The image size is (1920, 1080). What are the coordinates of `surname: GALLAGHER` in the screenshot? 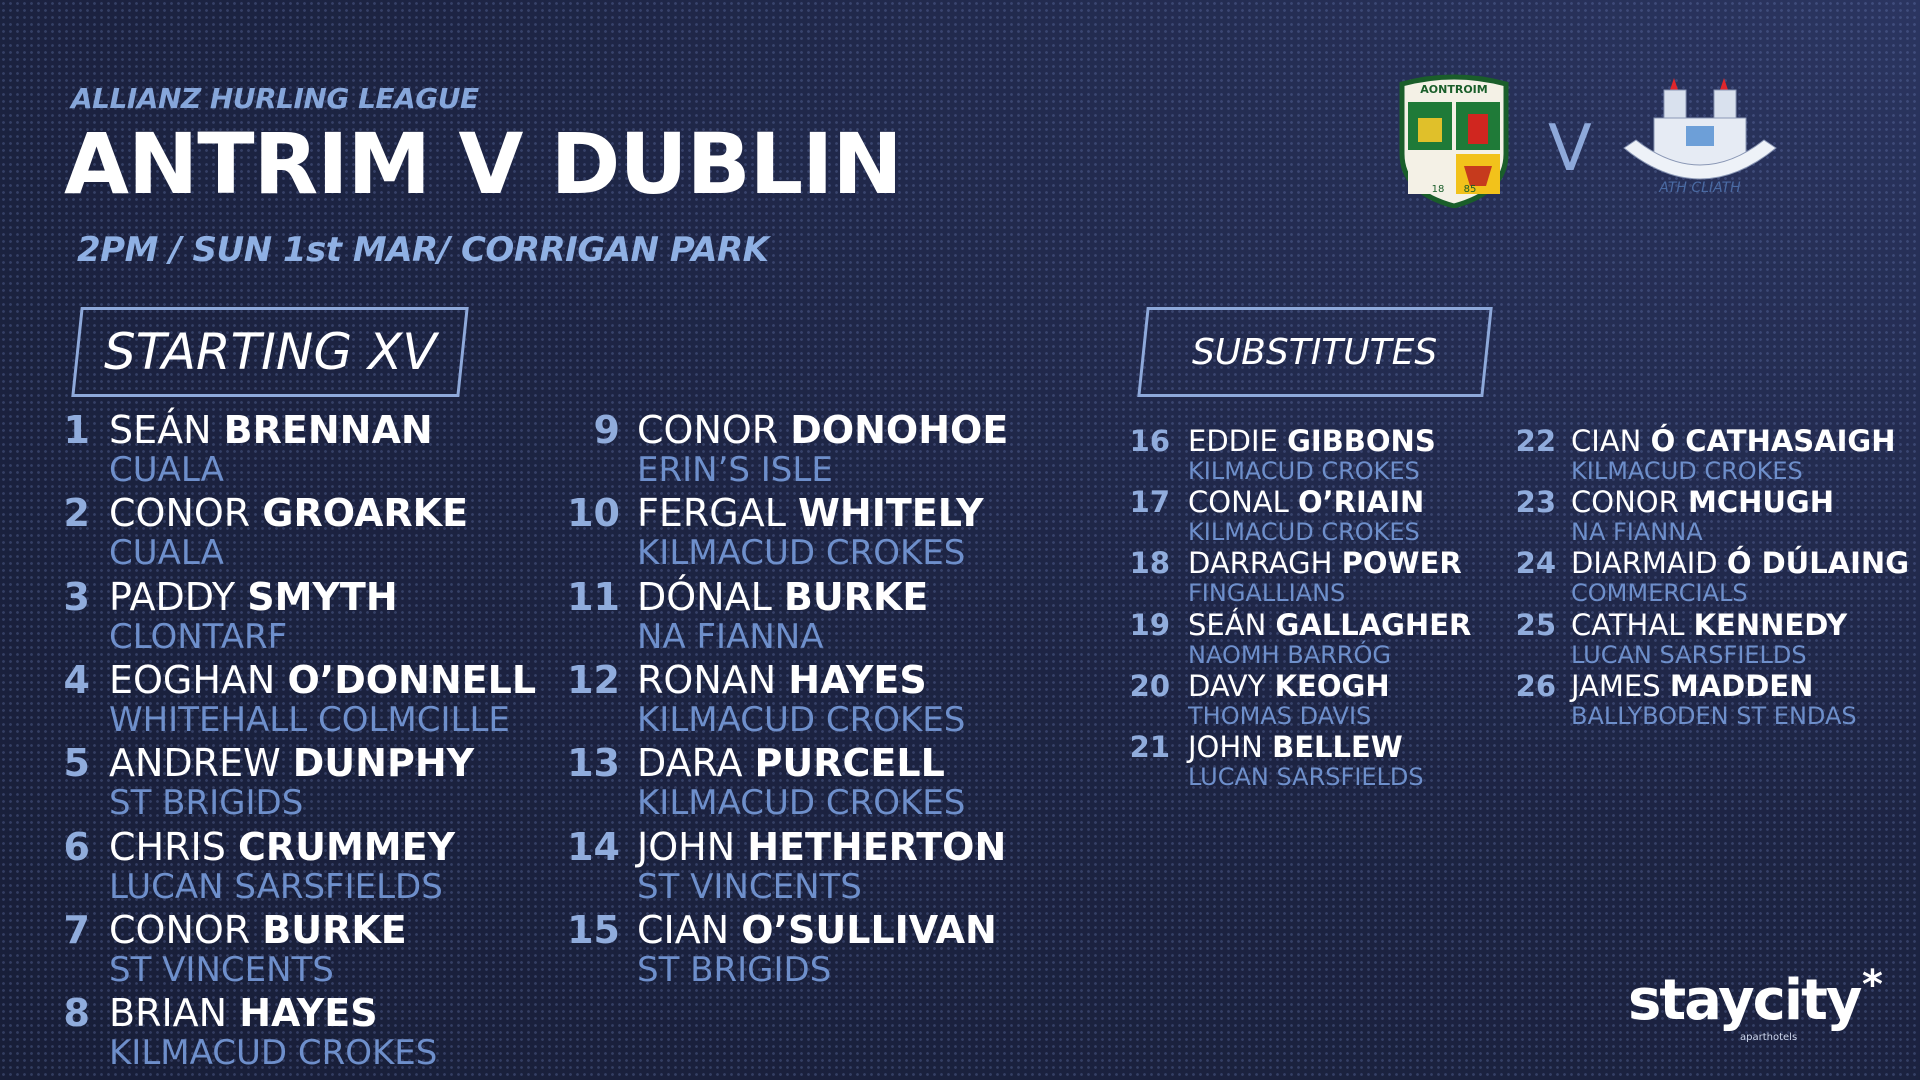 It's located at (1373, 624).